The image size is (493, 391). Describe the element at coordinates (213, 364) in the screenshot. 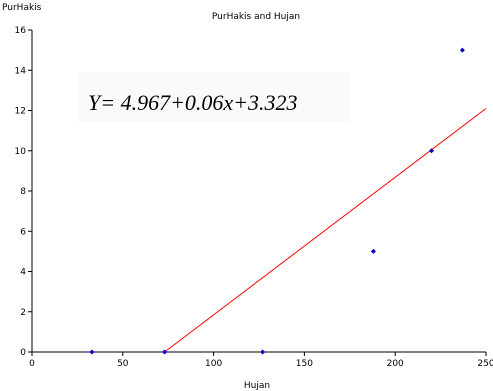

I see `x-tick-label: 100` at that location.